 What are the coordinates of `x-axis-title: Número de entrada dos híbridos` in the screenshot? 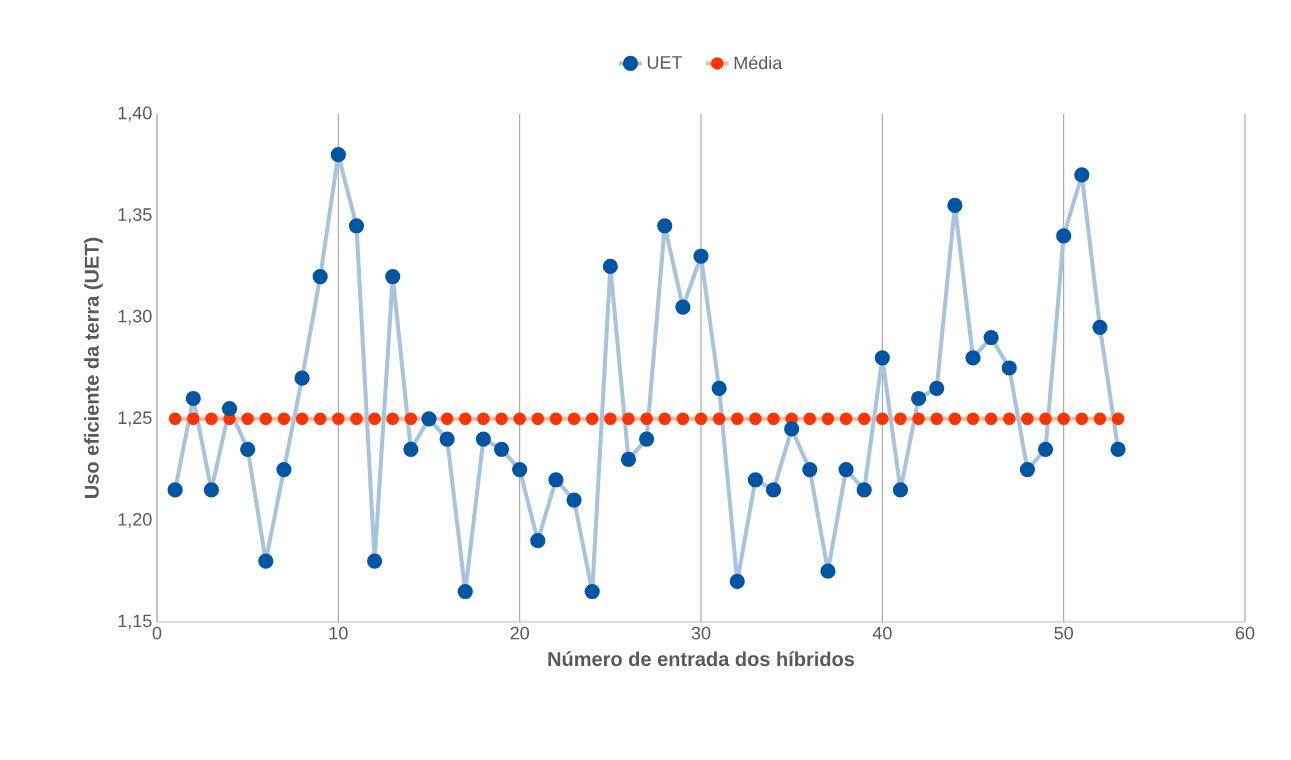 It's located at (701, 659).